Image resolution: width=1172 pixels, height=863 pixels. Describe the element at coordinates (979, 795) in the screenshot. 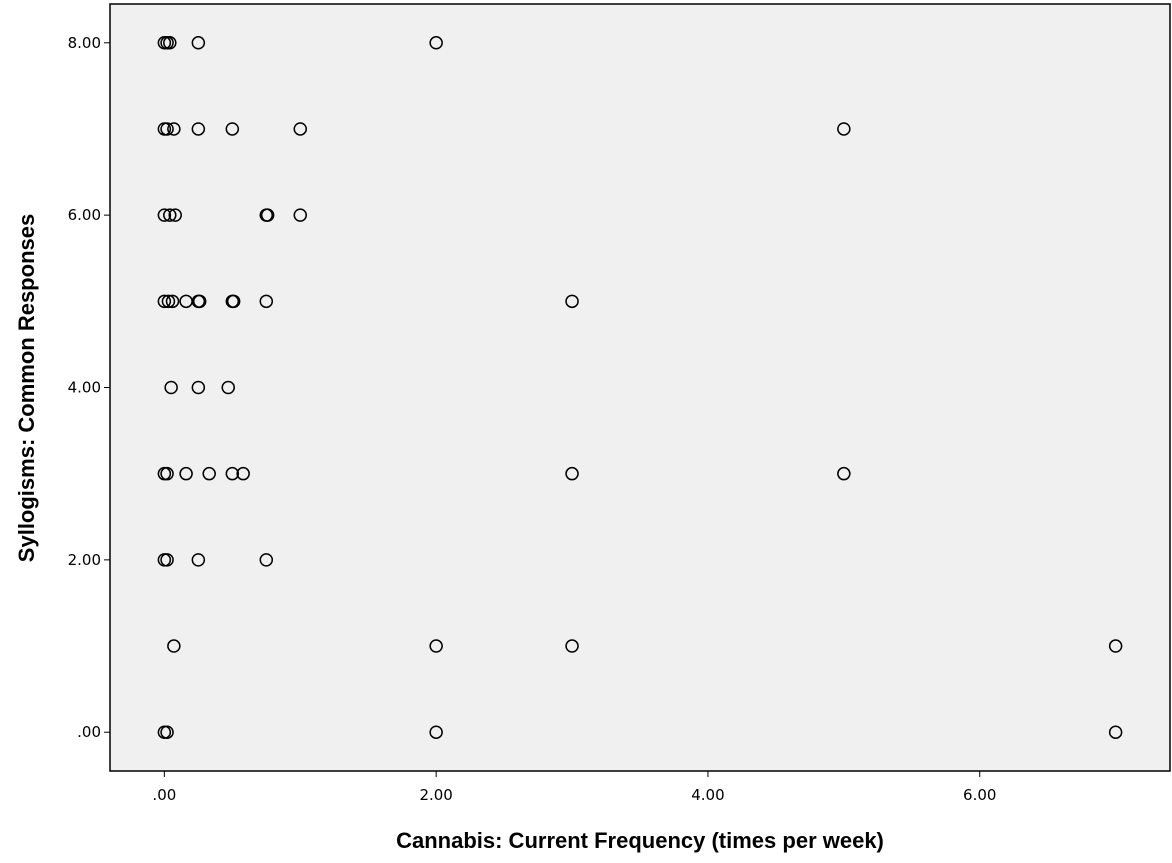

I see `x-tick-label: 6.00` at that location.